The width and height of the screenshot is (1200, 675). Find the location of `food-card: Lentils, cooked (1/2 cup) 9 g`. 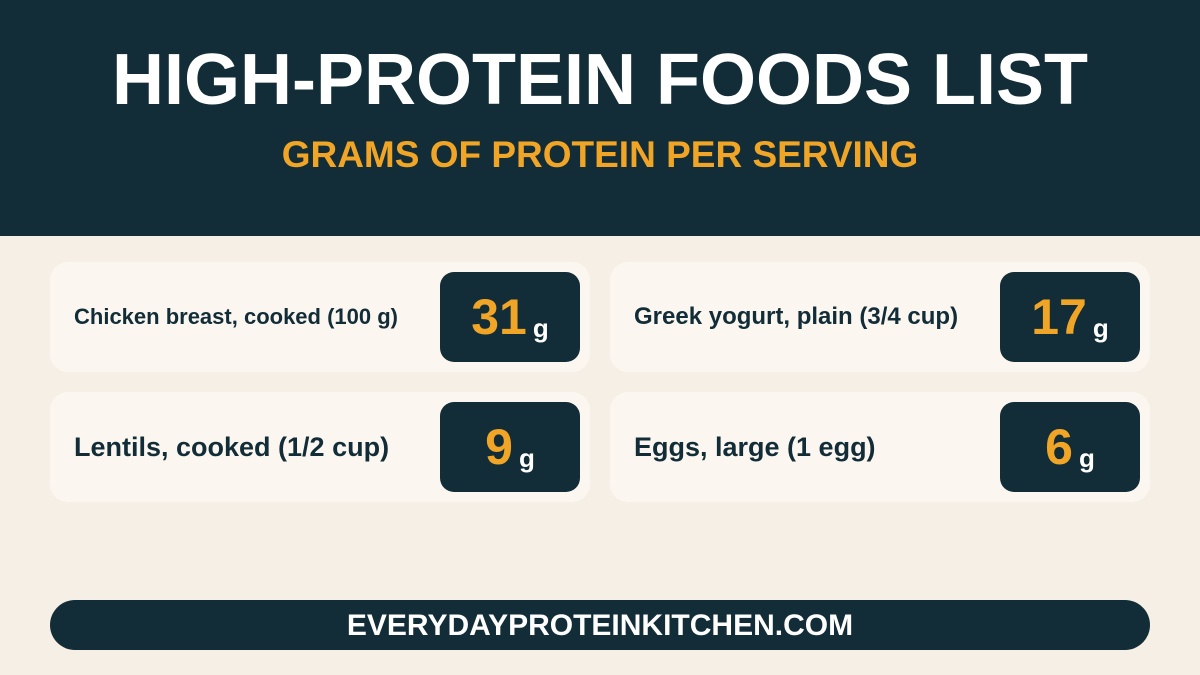

food-card: Lentils, cooked (1/2 cup) 9 g is located at coordinates (320, 447).